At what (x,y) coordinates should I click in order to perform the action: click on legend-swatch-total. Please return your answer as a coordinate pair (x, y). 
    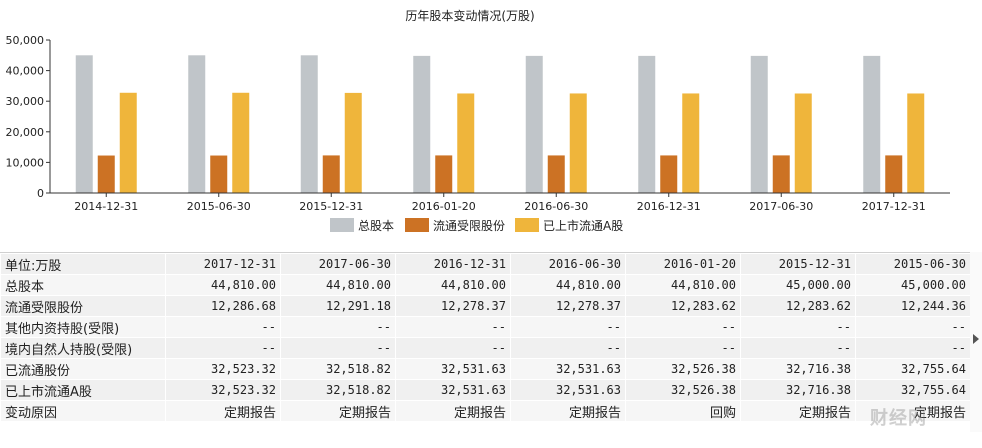
    Looking at the image, I should click on (342, 225).